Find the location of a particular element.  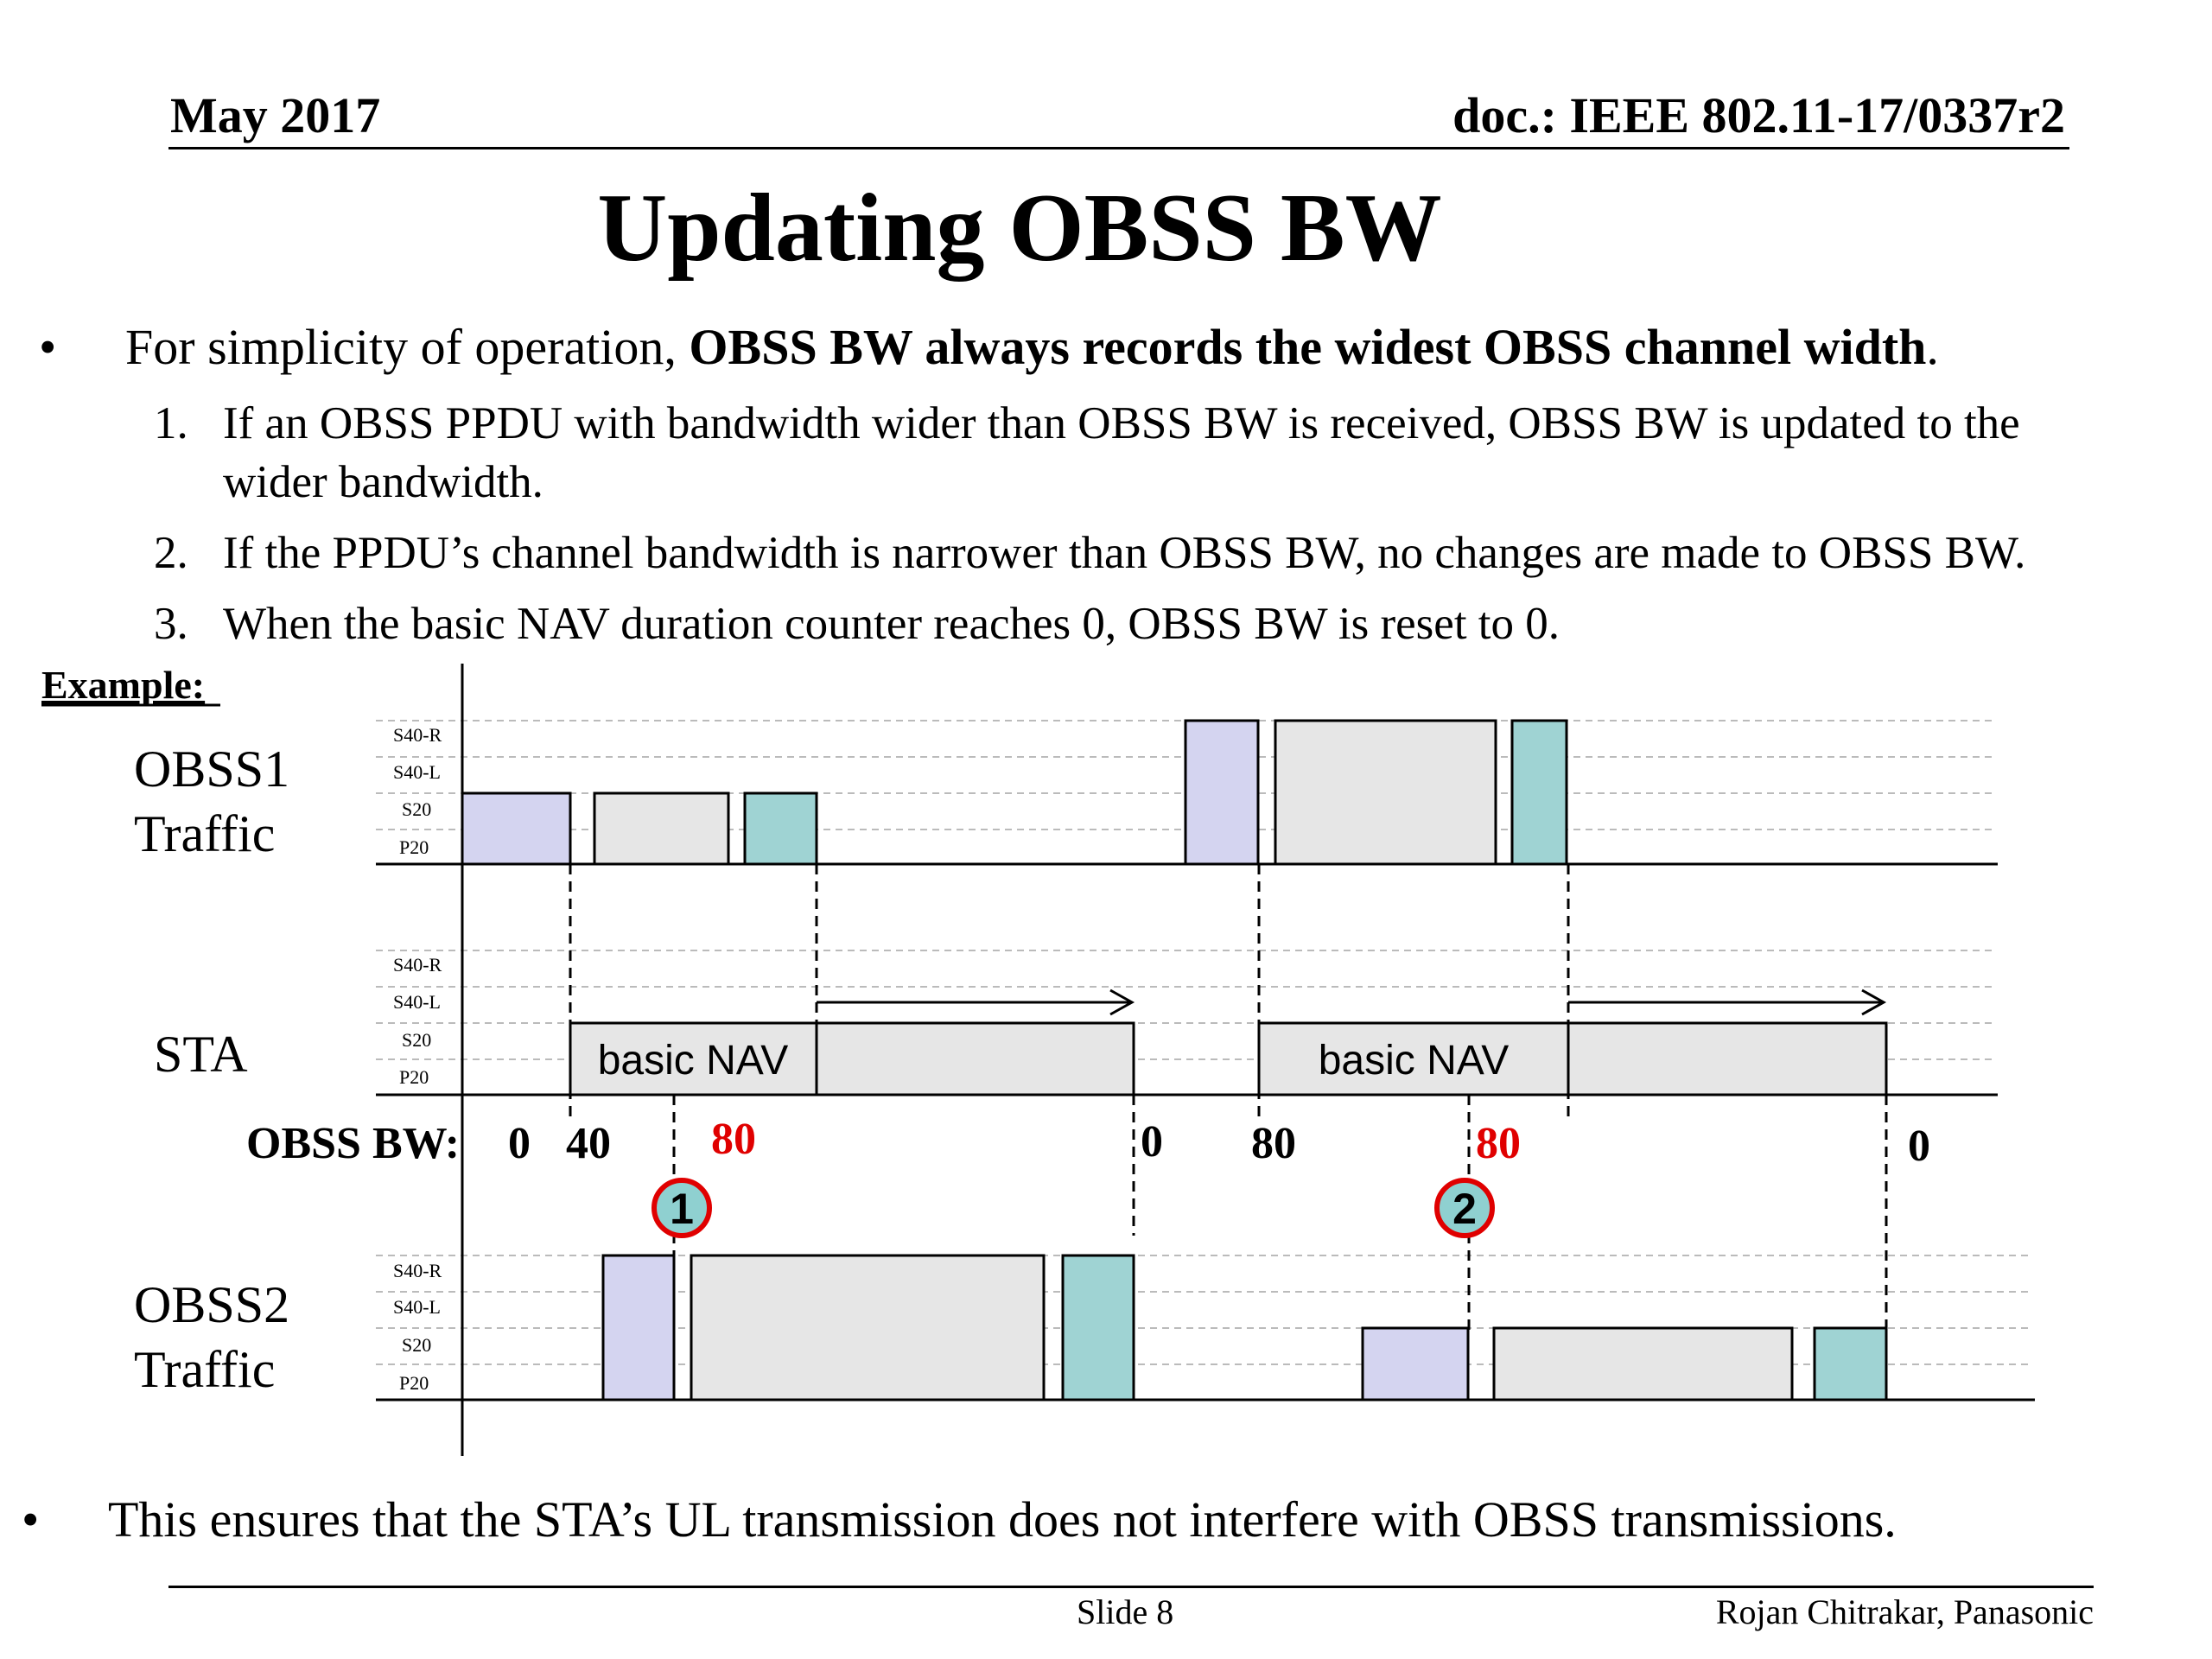

marker-2: 2 is located at coordinates (1464, 1208).